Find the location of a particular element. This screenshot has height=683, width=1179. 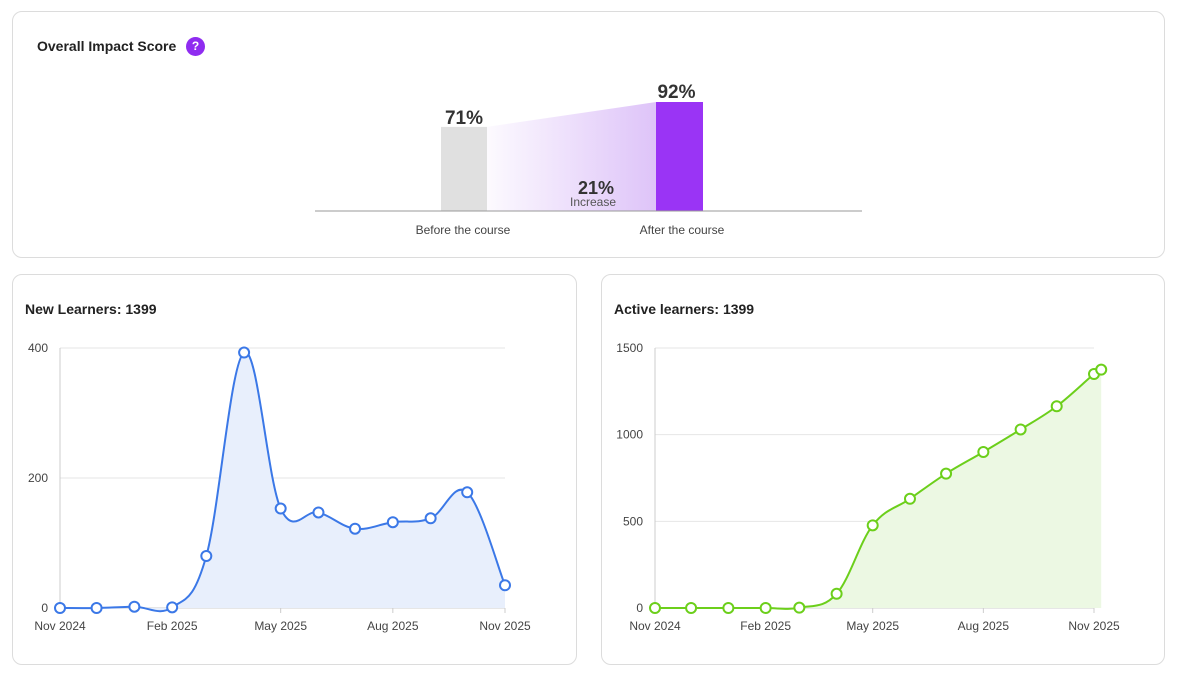

new-learners-xtick-label: Aug 2025 is located at coordinates (393, 626).